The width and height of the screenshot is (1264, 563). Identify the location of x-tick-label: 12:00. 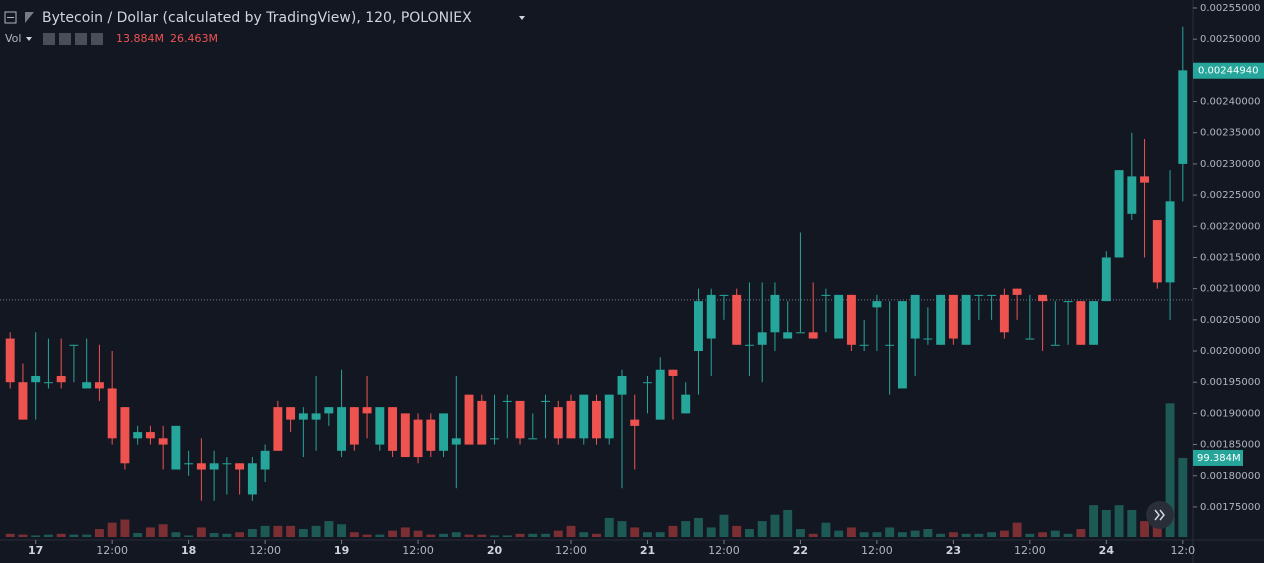
(724, 550).